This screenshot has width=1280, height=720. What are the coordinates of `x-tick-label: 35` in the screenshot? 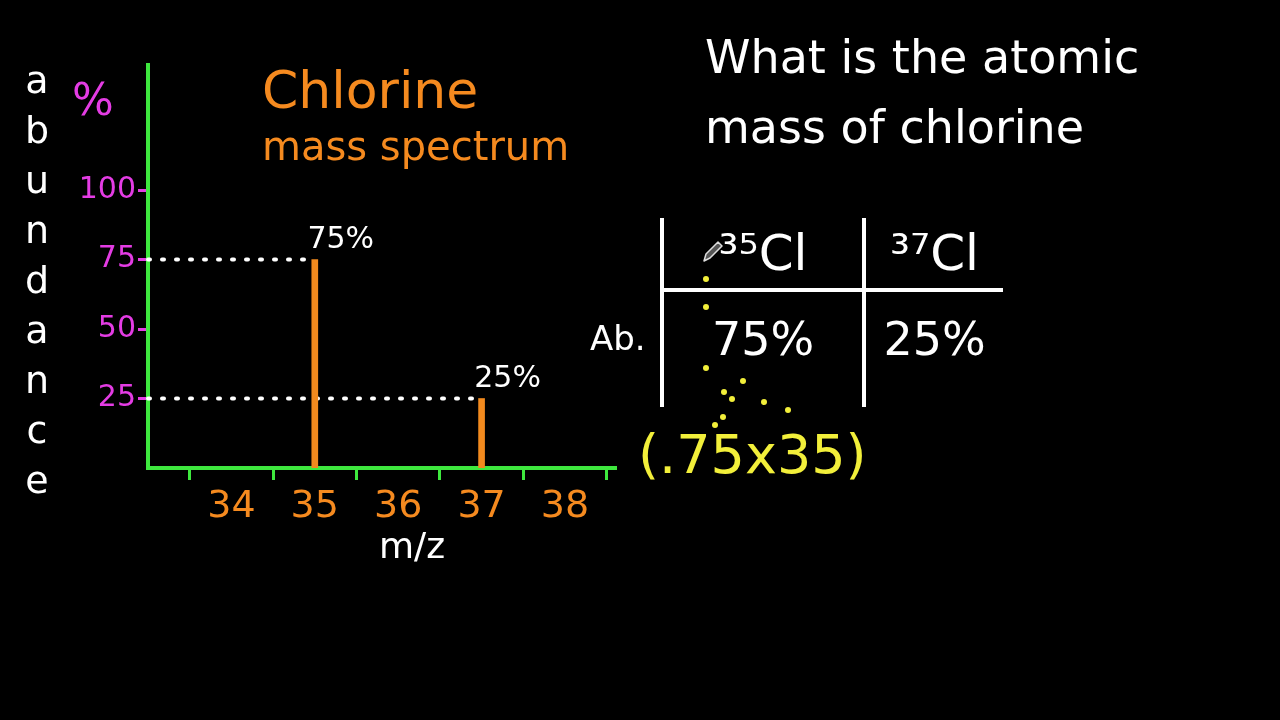 It's located at (314, 503).